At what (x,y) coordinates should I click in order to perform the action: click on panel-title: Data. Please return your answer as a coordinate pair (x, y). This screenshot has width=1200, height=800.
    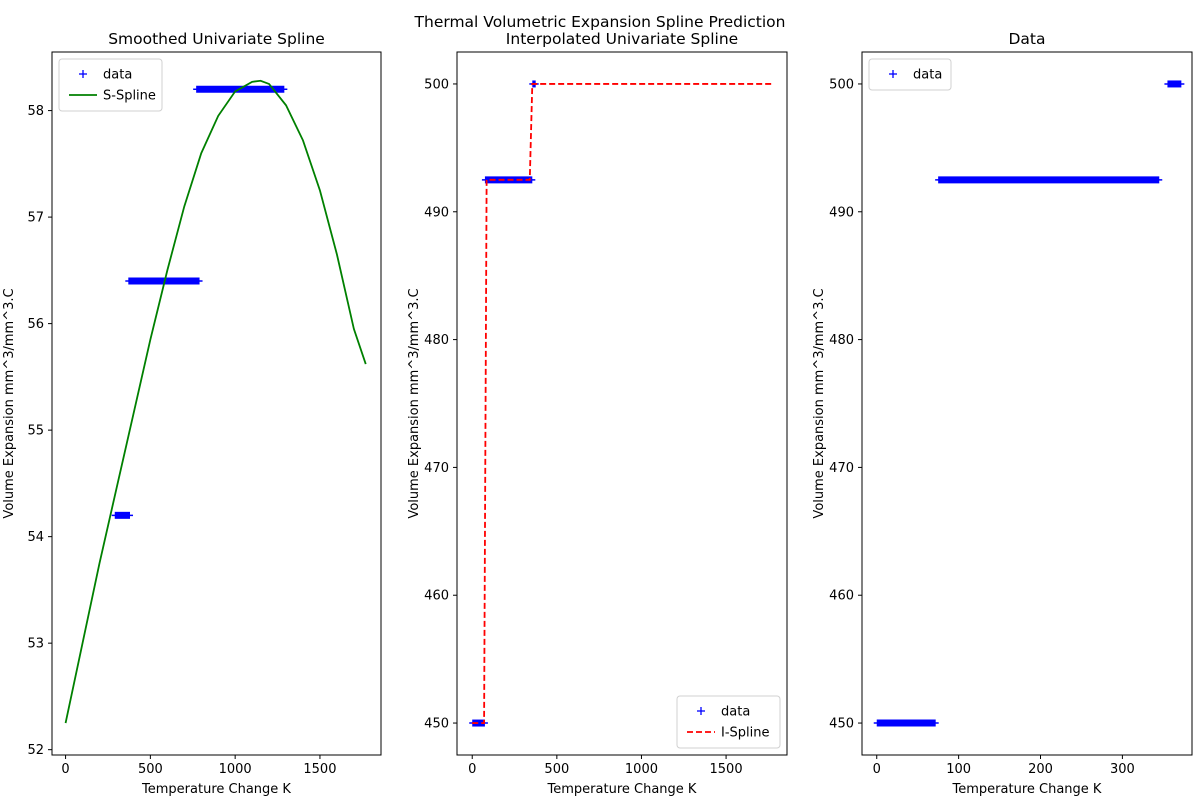
    Looking at the image, I should click on (1026, 39).